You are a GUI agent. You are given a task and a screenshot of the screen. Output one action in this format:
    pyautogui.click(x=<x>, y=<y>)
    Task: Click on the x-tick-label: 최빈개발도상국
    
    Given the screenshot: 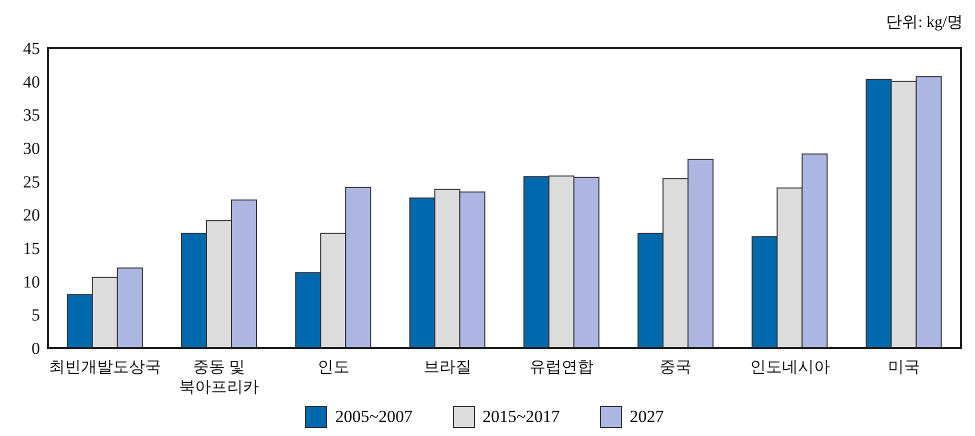 What is the action you would take?
    pyautogui.click(x=105, y=367)
    